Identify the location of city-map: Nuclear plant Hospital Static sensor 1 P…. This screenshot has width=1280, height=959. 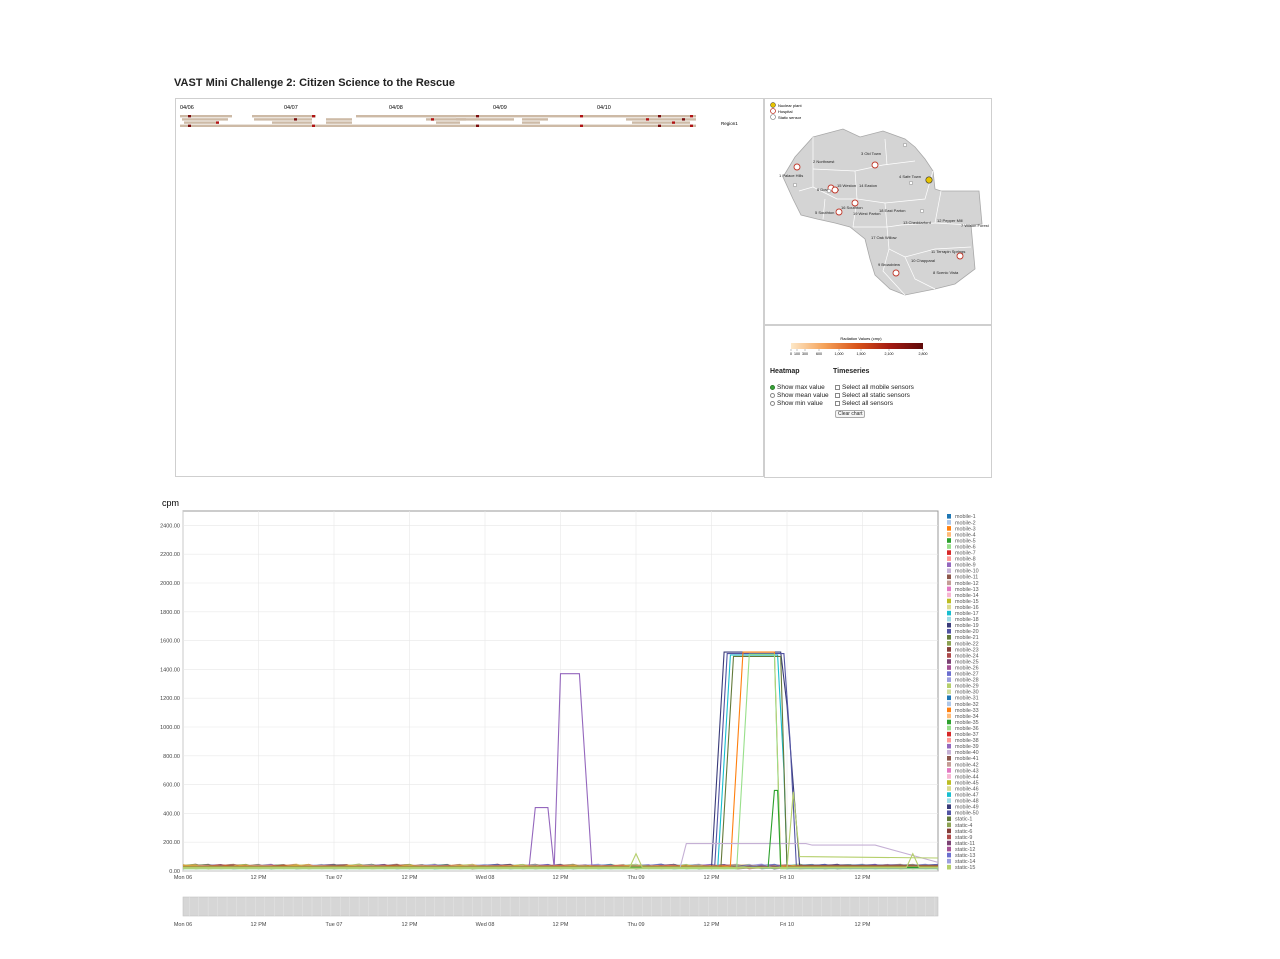
(878, 211).